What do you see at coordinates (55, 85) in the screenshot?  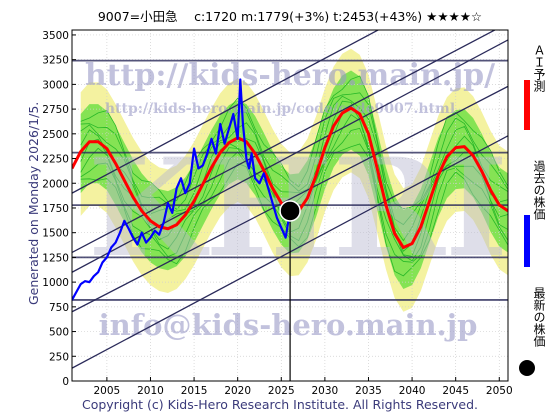 I see `y-tick-label: 3000` at bounding box center [55, 85].